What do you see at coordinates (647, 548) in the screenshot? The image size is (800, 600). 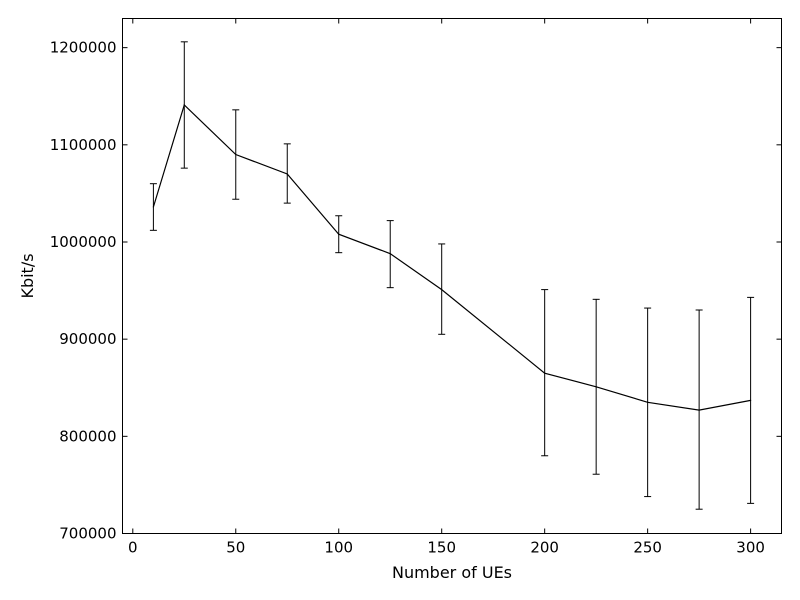 I see `x-tick-label: 250` at bounding box center [647, 548].